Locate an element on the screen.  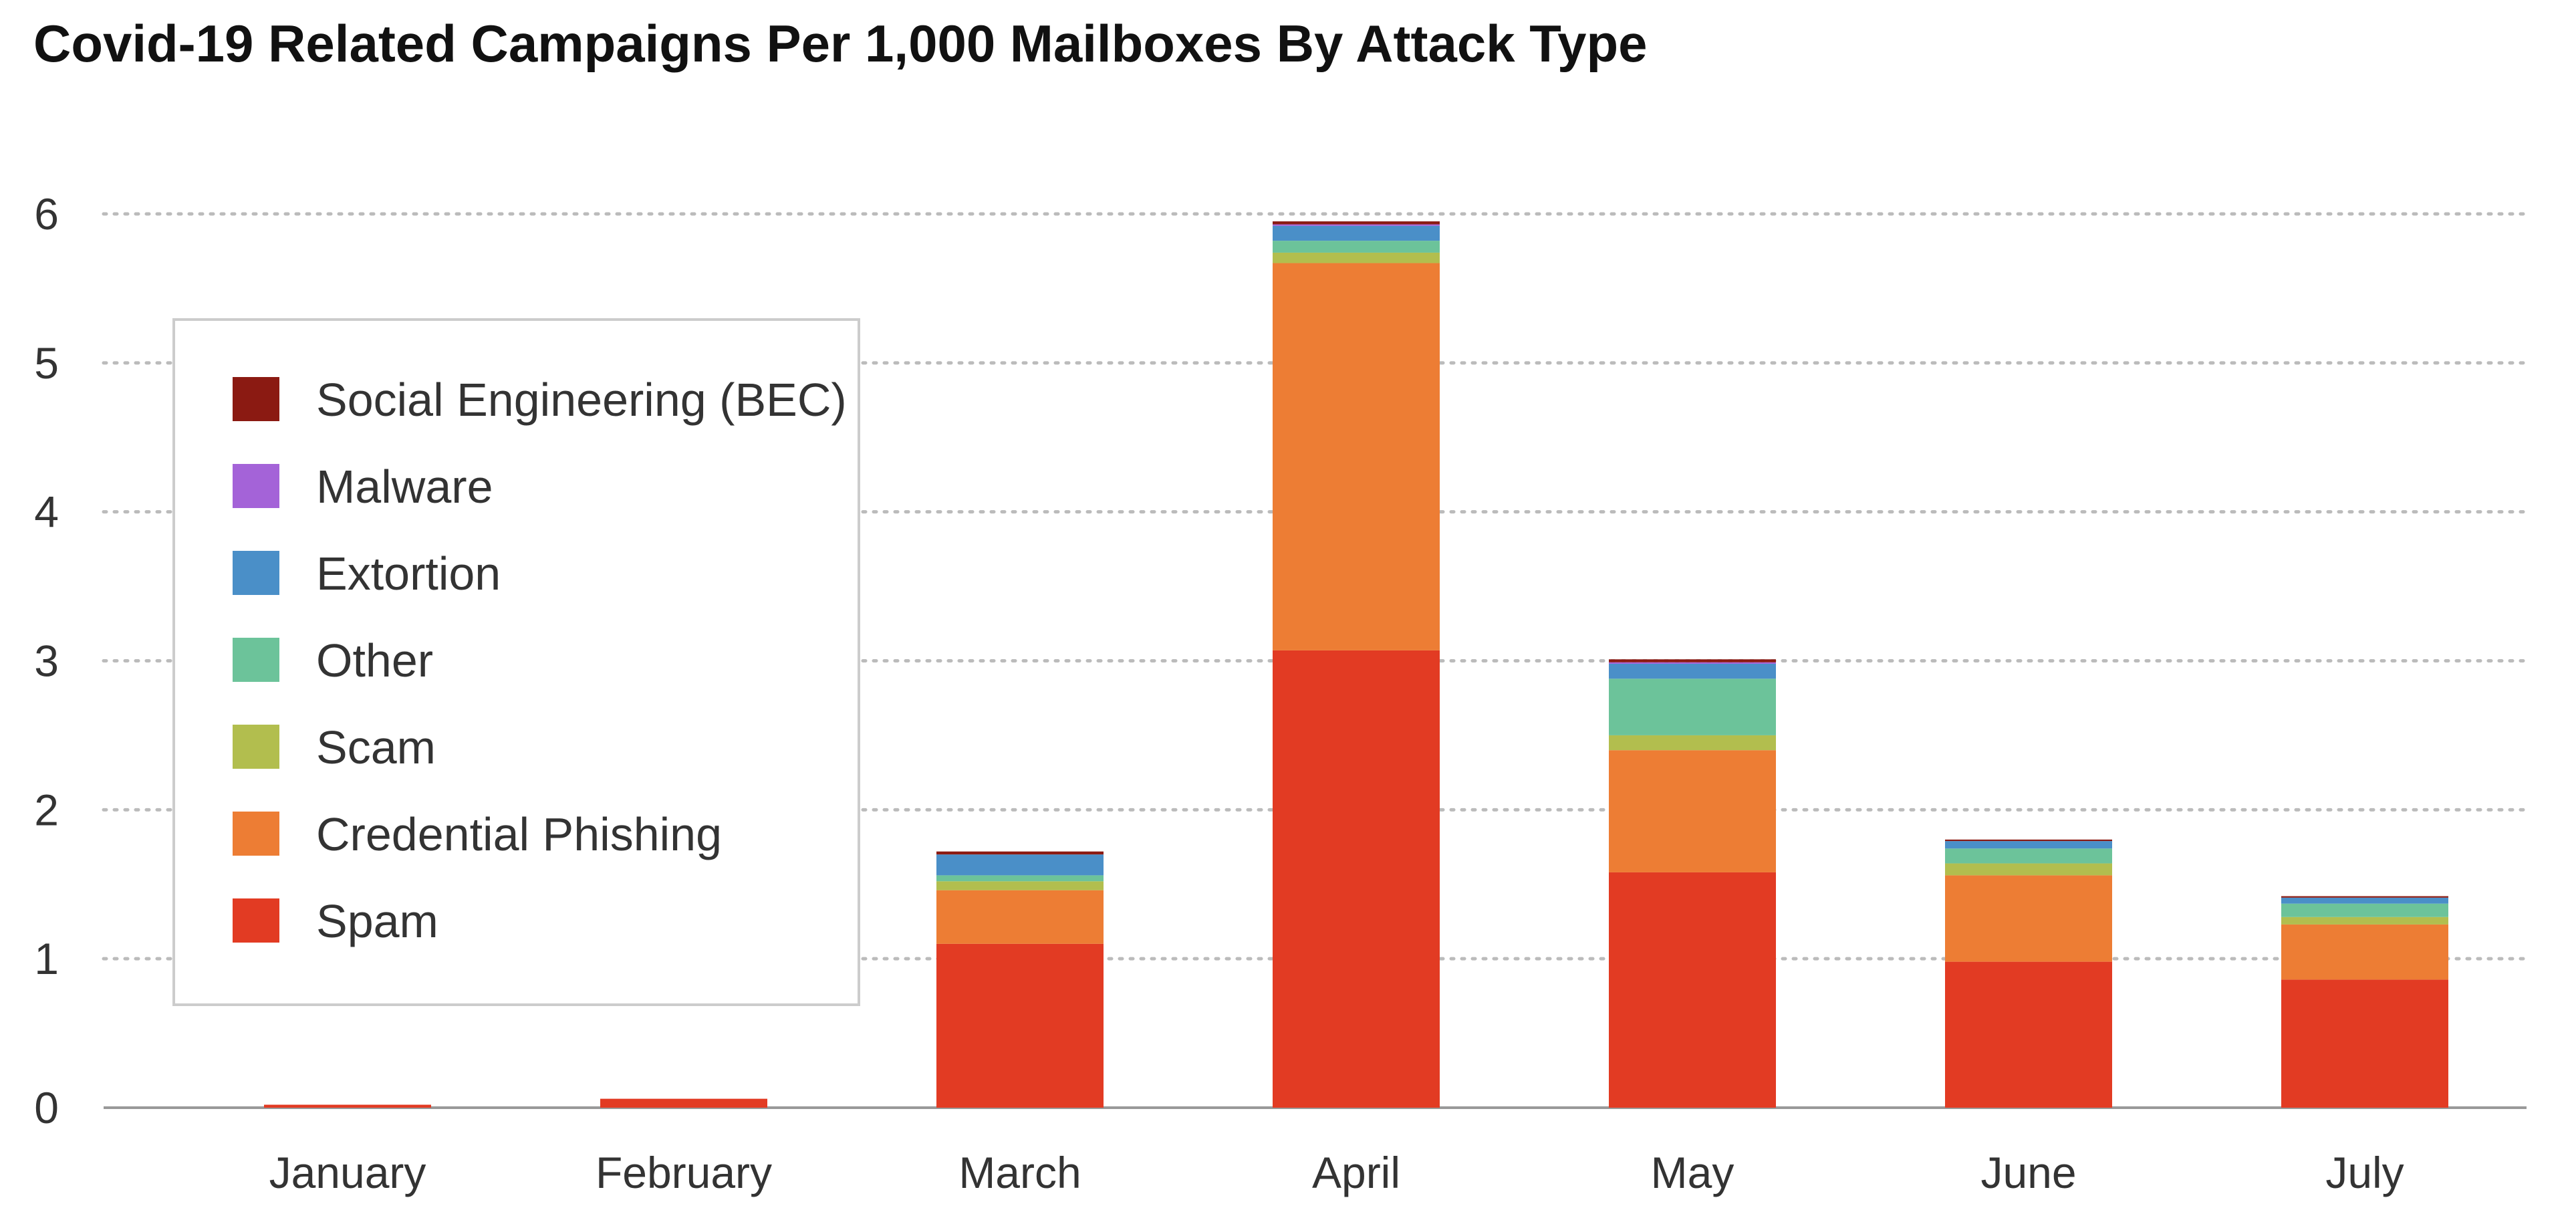
bar-segment-spam-april is located at coordinates (1356, 879).